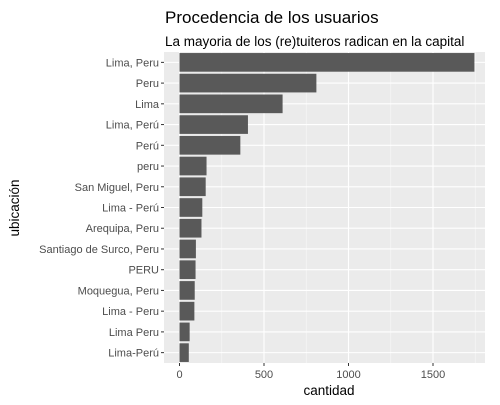 This screenshot has height=405, width=500. What do you see at coordinates (133, 354) in the screenshot?
I see `y-tick-label: Lima-Perú` at bounding box center [133, 354].